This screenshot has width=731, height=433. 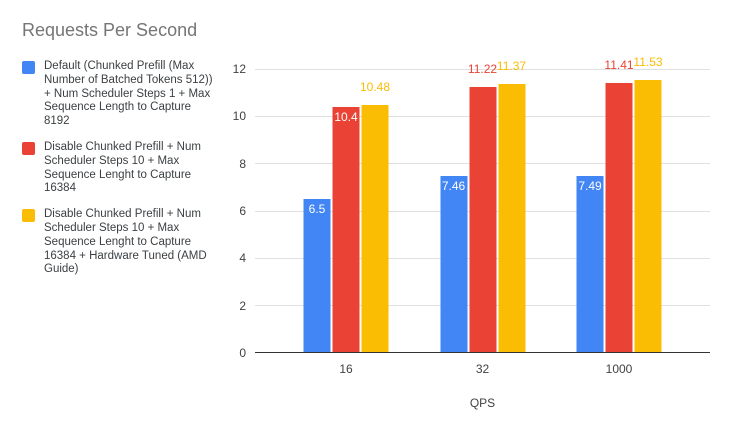 I want to click on bar-value-label: 11.22, so click(x=482, y=69).